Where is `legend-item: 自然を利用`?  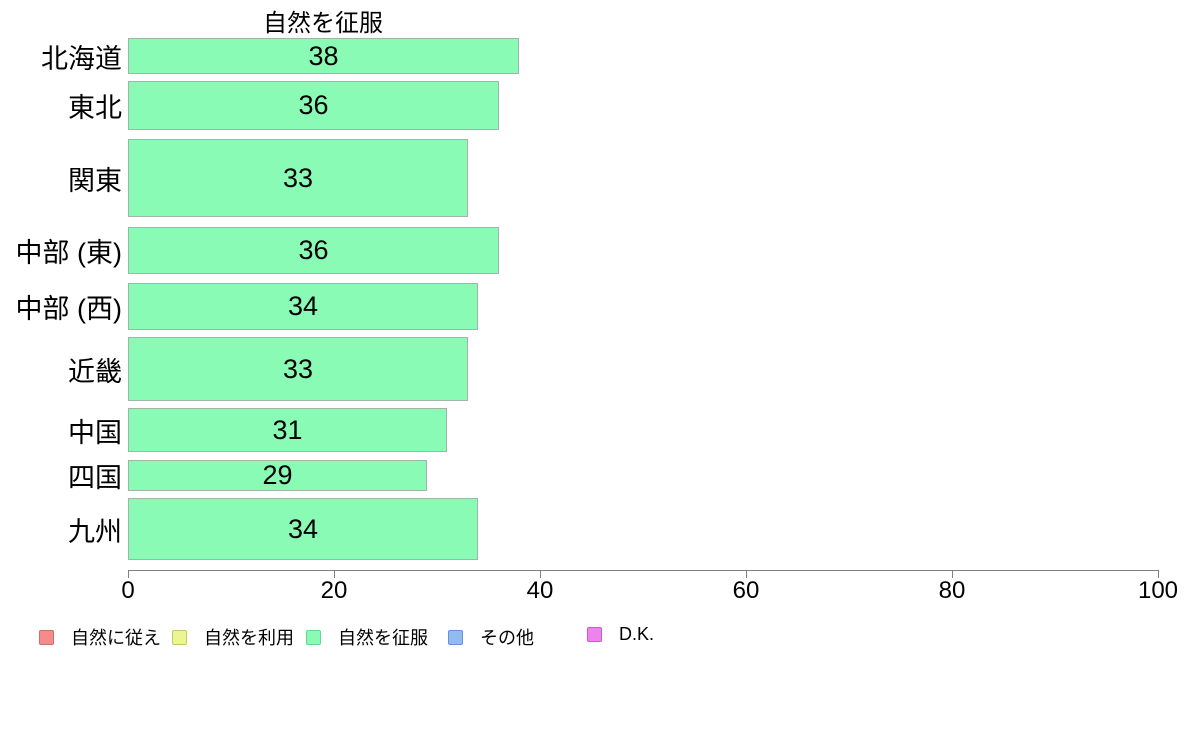
legend-item: 自然を利用 is located at coordinates (233, 637).